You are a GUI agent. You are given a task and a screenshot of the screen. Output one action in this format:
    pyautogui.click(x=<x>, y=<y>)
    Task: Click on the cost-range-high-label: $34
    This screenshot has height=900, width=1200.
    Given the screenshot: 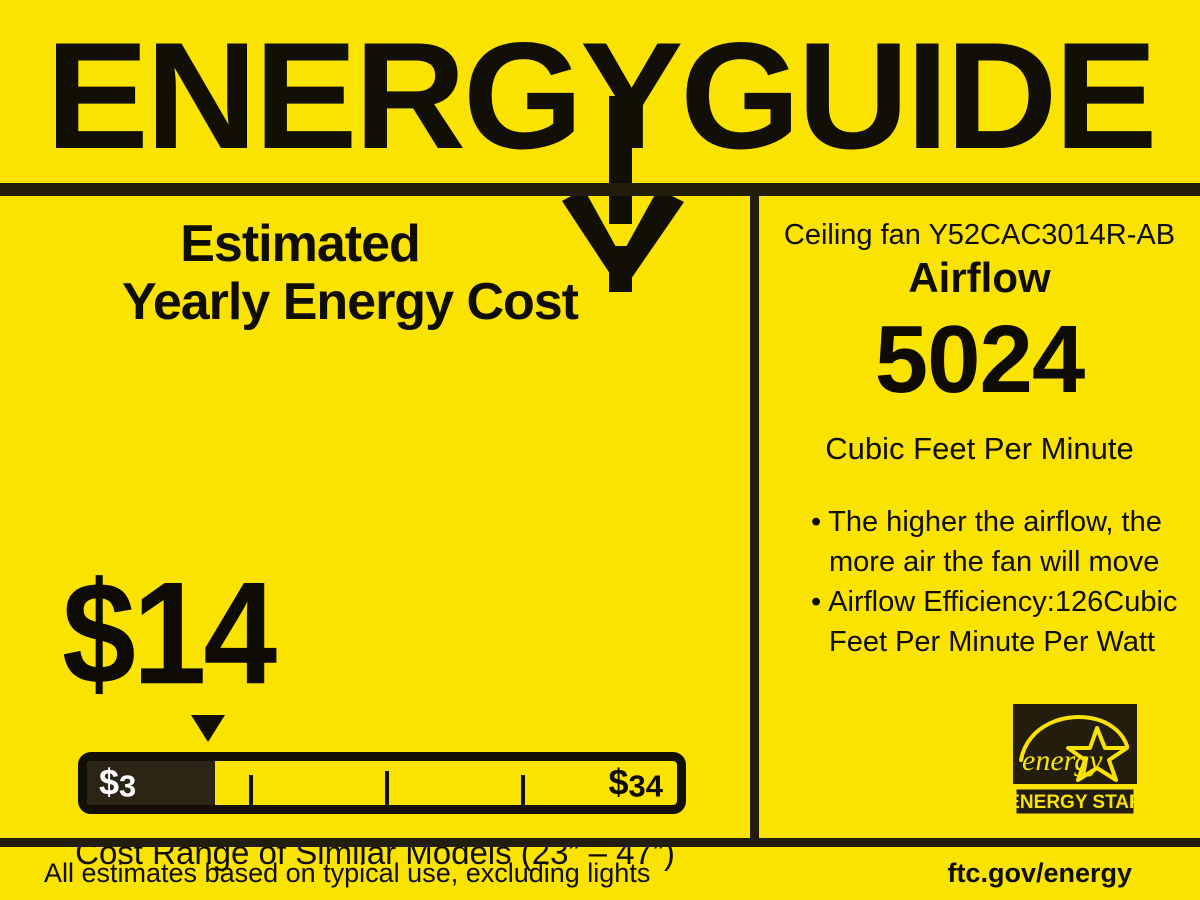 What is the action you would take?
    pyautogui.click(x=635, y=783)
    